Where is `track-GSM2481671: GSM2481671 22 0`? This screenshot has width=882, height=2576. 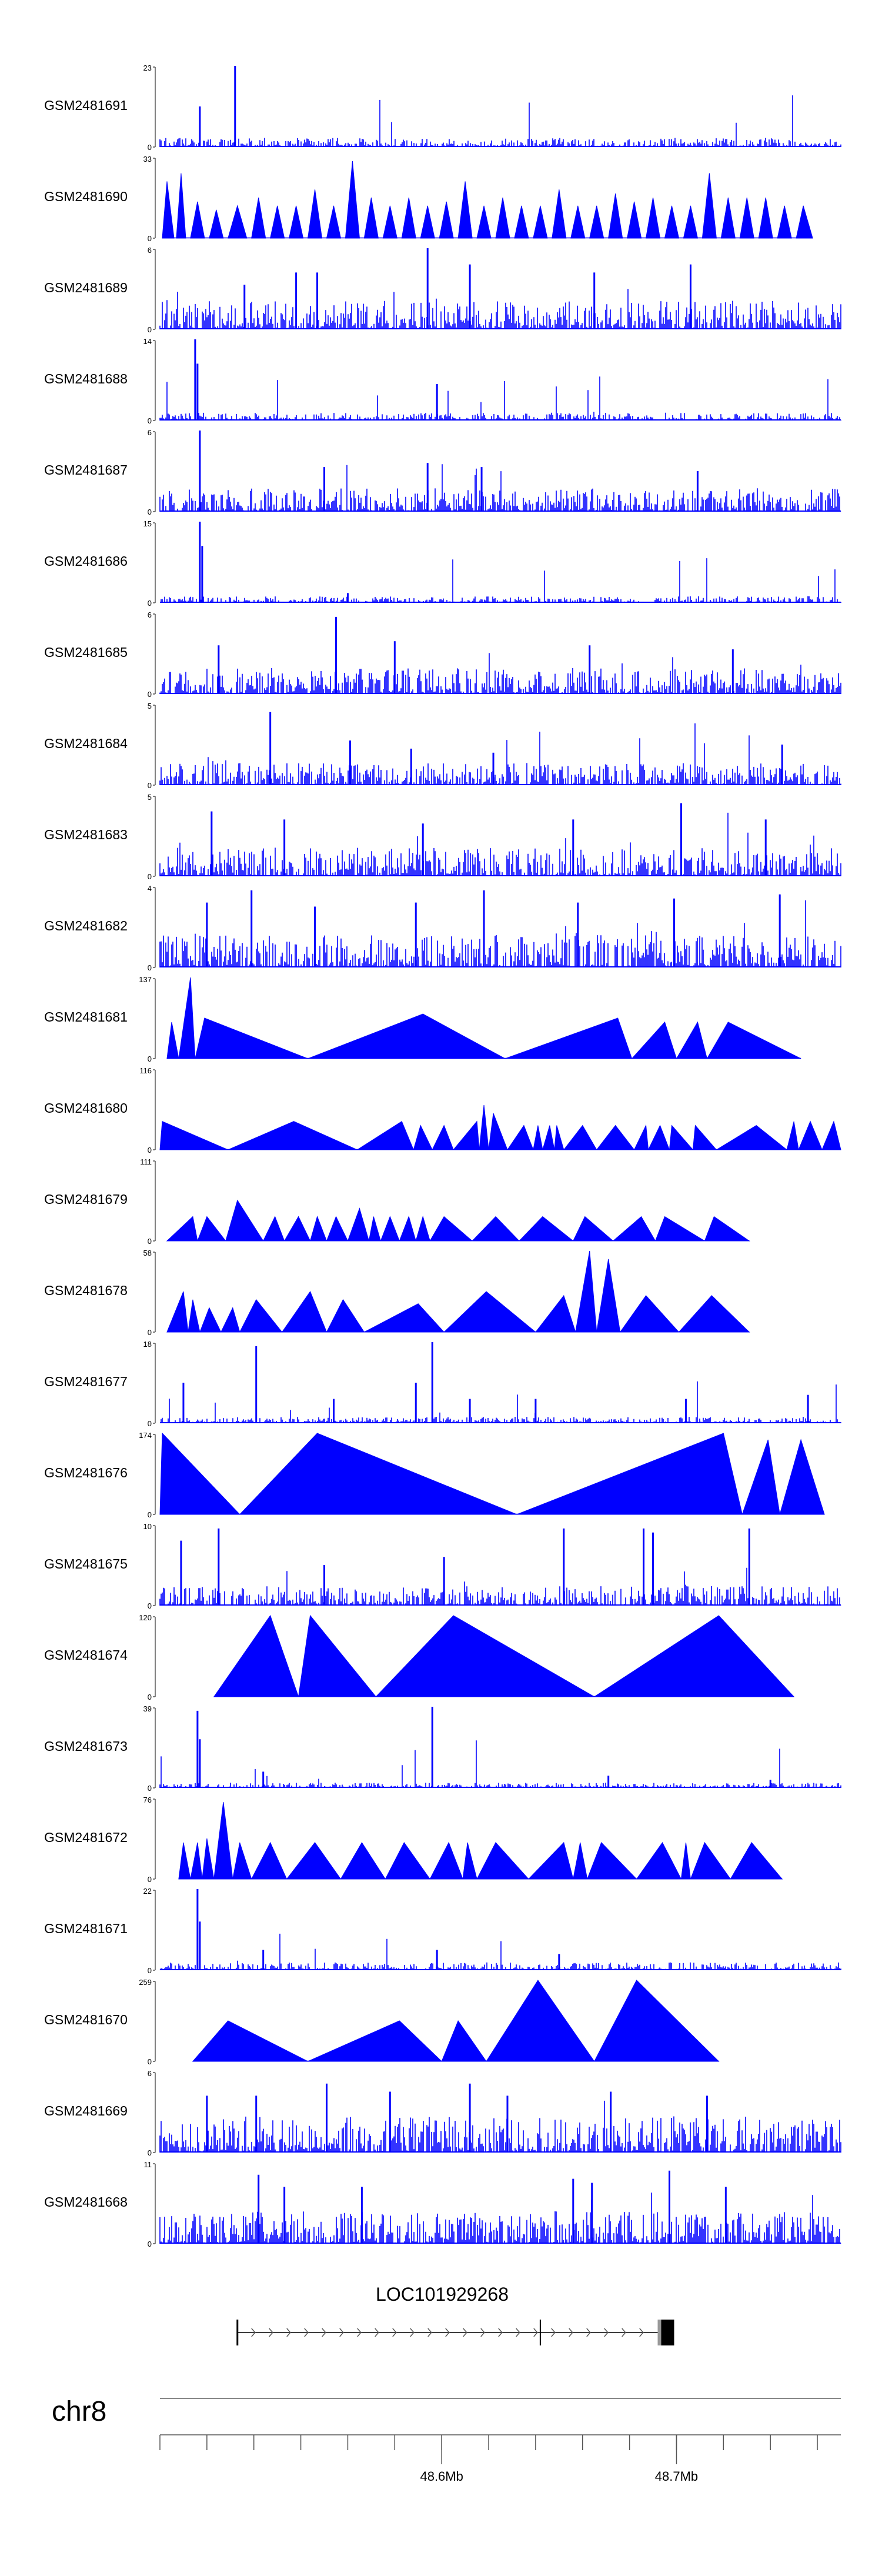 track-GSM2481671: GSM2481671 22 0 is located at coordinates (442, 1931).